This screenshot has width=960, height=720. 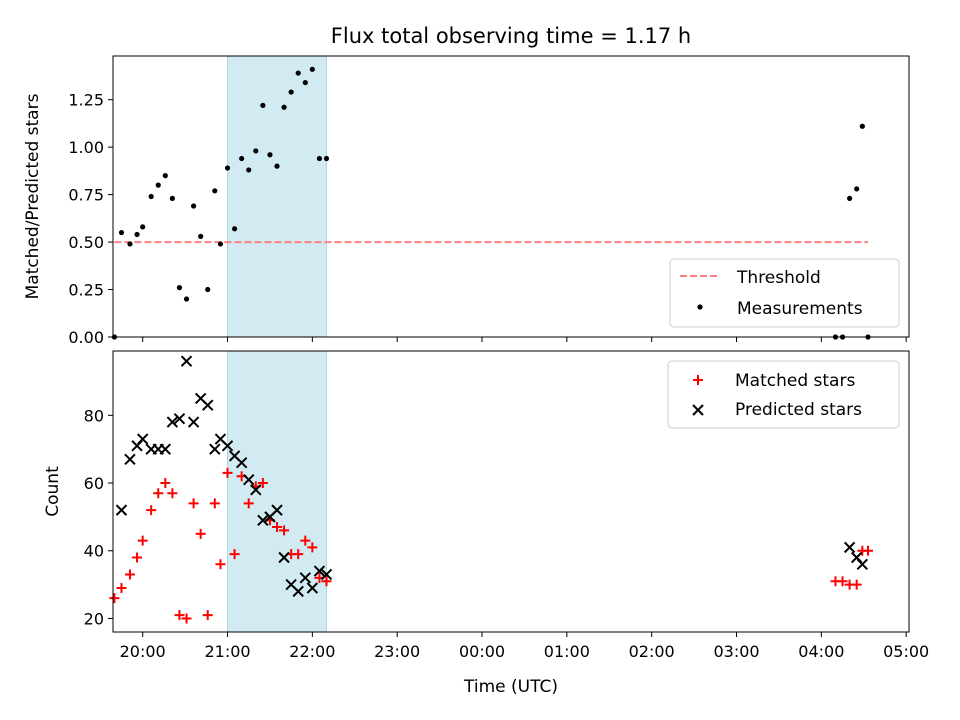 What do you see at coordinates (795, 381) in the screenshot?
I see `legend-matched-label: Matched stars` at bounding box center [795, 381].